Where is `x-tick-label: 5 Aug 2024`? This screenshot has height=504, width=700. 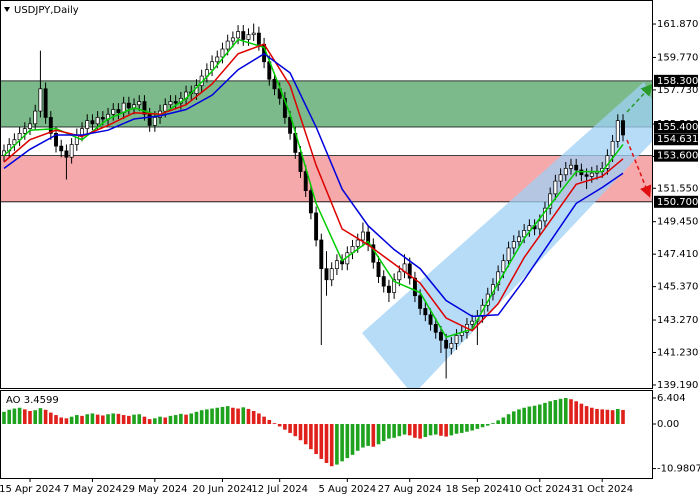
x-tick-label: 5 Aug 2024 is located at coordinates (347, 489).